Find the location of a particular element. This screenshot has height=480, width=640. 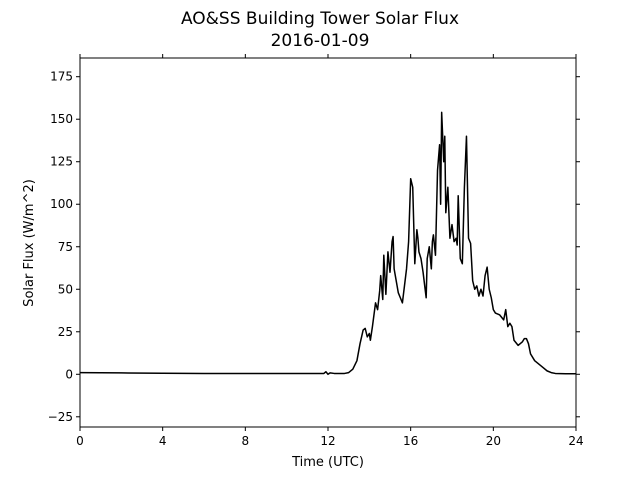

x-tick-label: 4 is located at coordinates (163, 441).